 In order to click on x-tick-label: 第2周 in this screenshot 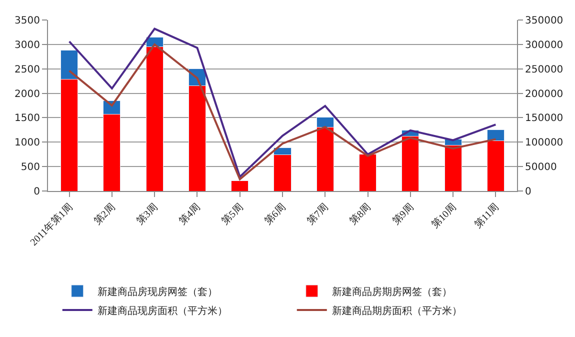, I will do `click(104, 214)`.